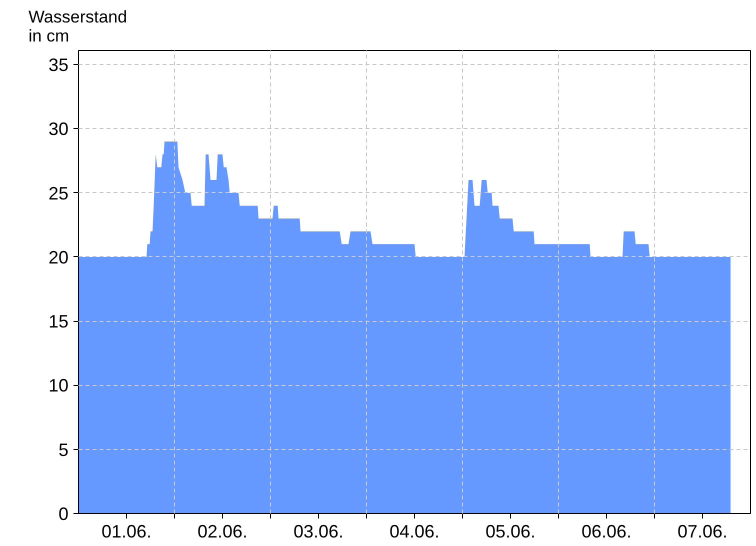 Image resolution: width=756 pixels, height=546 pixels. Describe the element at coordinates (702, 532) in the screenshot. I see `x-tick-label: 07.06.` at that location.